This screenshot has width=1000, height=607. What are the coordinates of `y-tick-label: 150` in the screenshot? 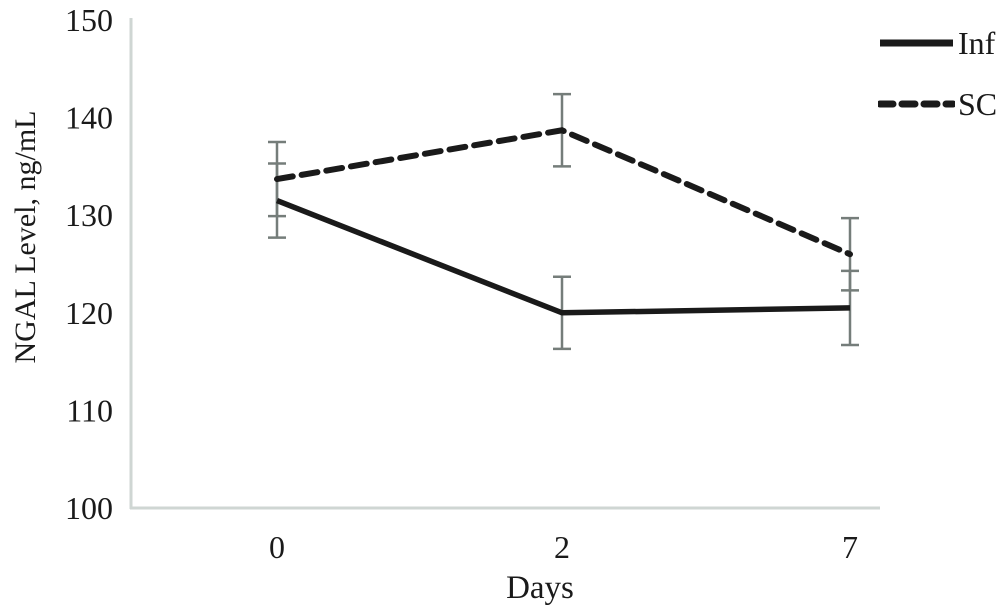 It's located at (89, 20).